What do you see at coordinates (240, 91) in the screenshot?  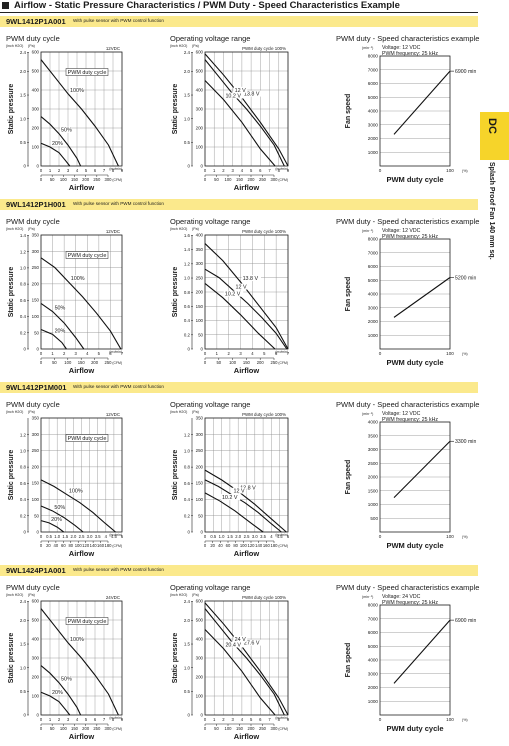 I see `series-label-2: 12 V` at bounding box center [240, 91].